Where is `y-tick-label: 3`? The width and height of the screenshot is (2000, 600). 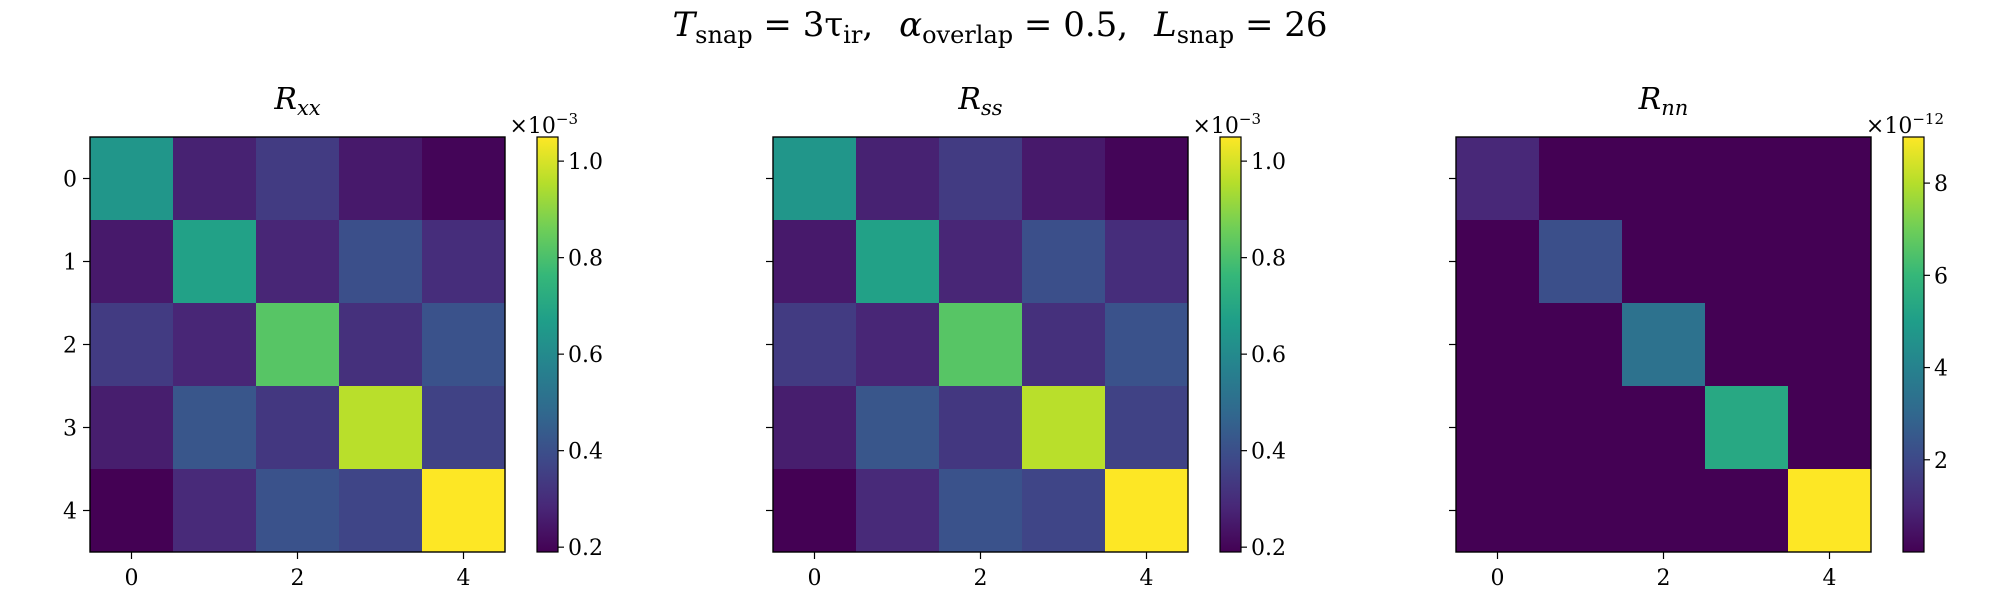 y-tick-label: 3 is located at coordinates (70, 429).